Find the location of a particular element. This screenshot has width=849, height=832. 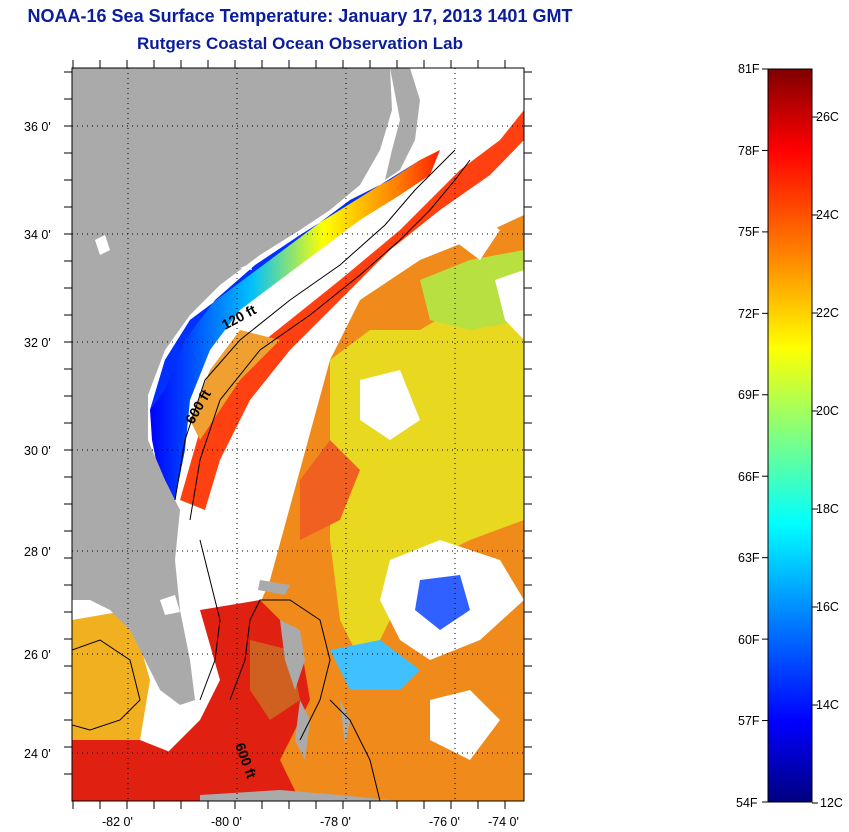

cbar-f-78: 78F is located at coordinates (749, 151).